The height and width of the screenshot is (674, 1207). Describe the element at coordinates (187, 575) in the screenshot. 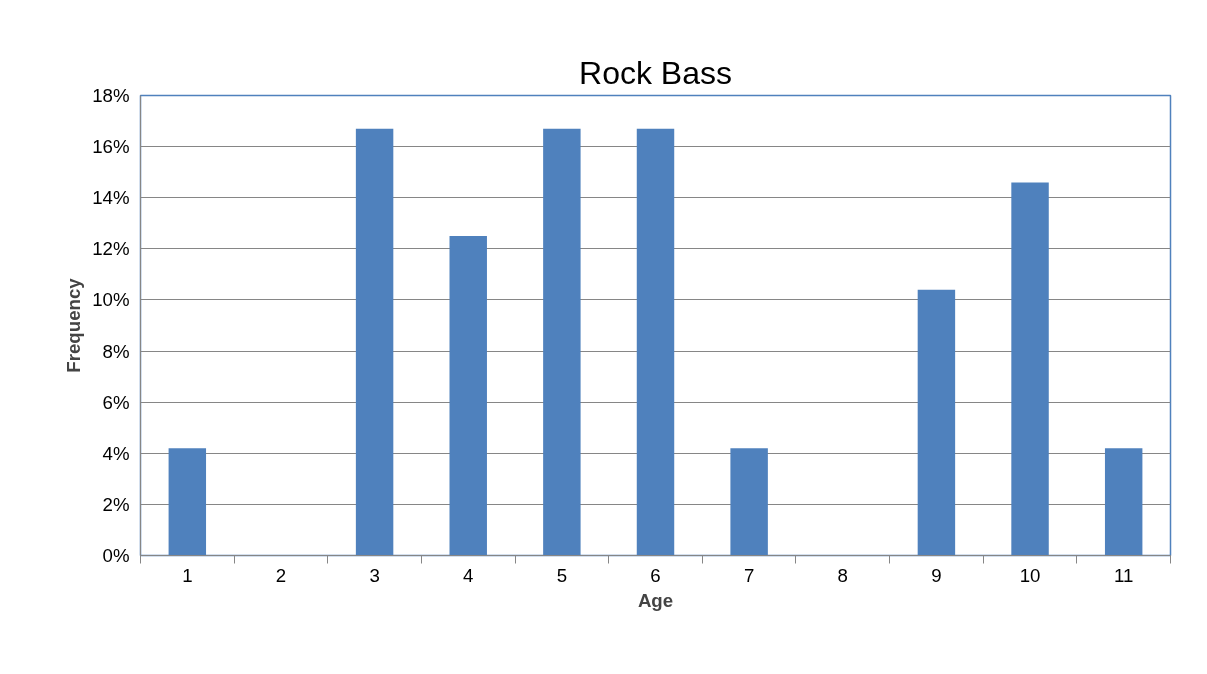

I see `x-tick-label: 1` at that location.